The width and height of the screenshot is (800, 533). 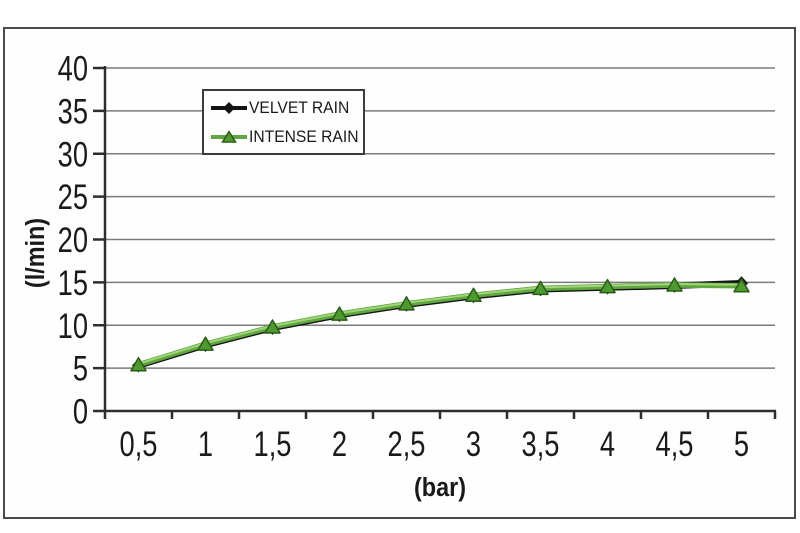 I want to click on x-tick-label: 2,5, so click(x=407, y=444).